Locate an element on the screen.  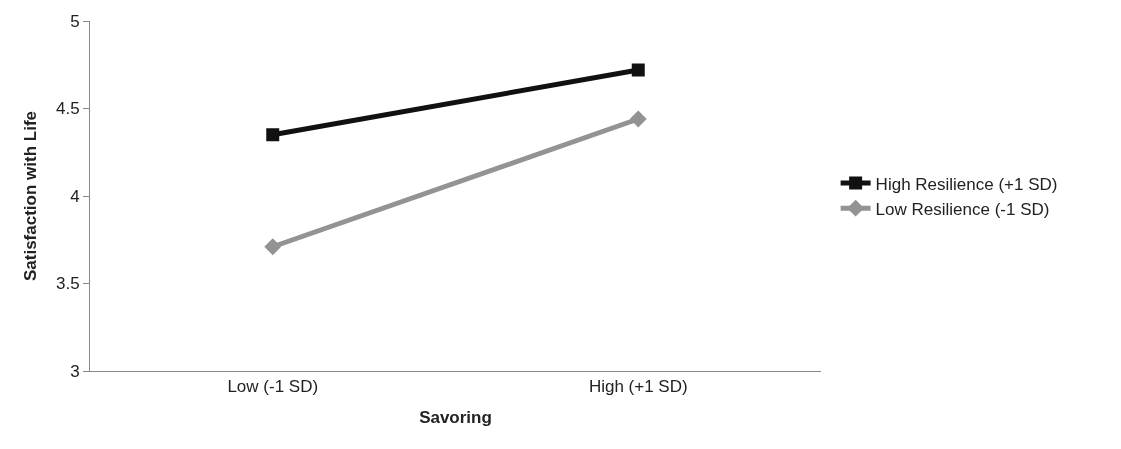
y-tick-label: 3.5 is located at coordinates (67, 284).